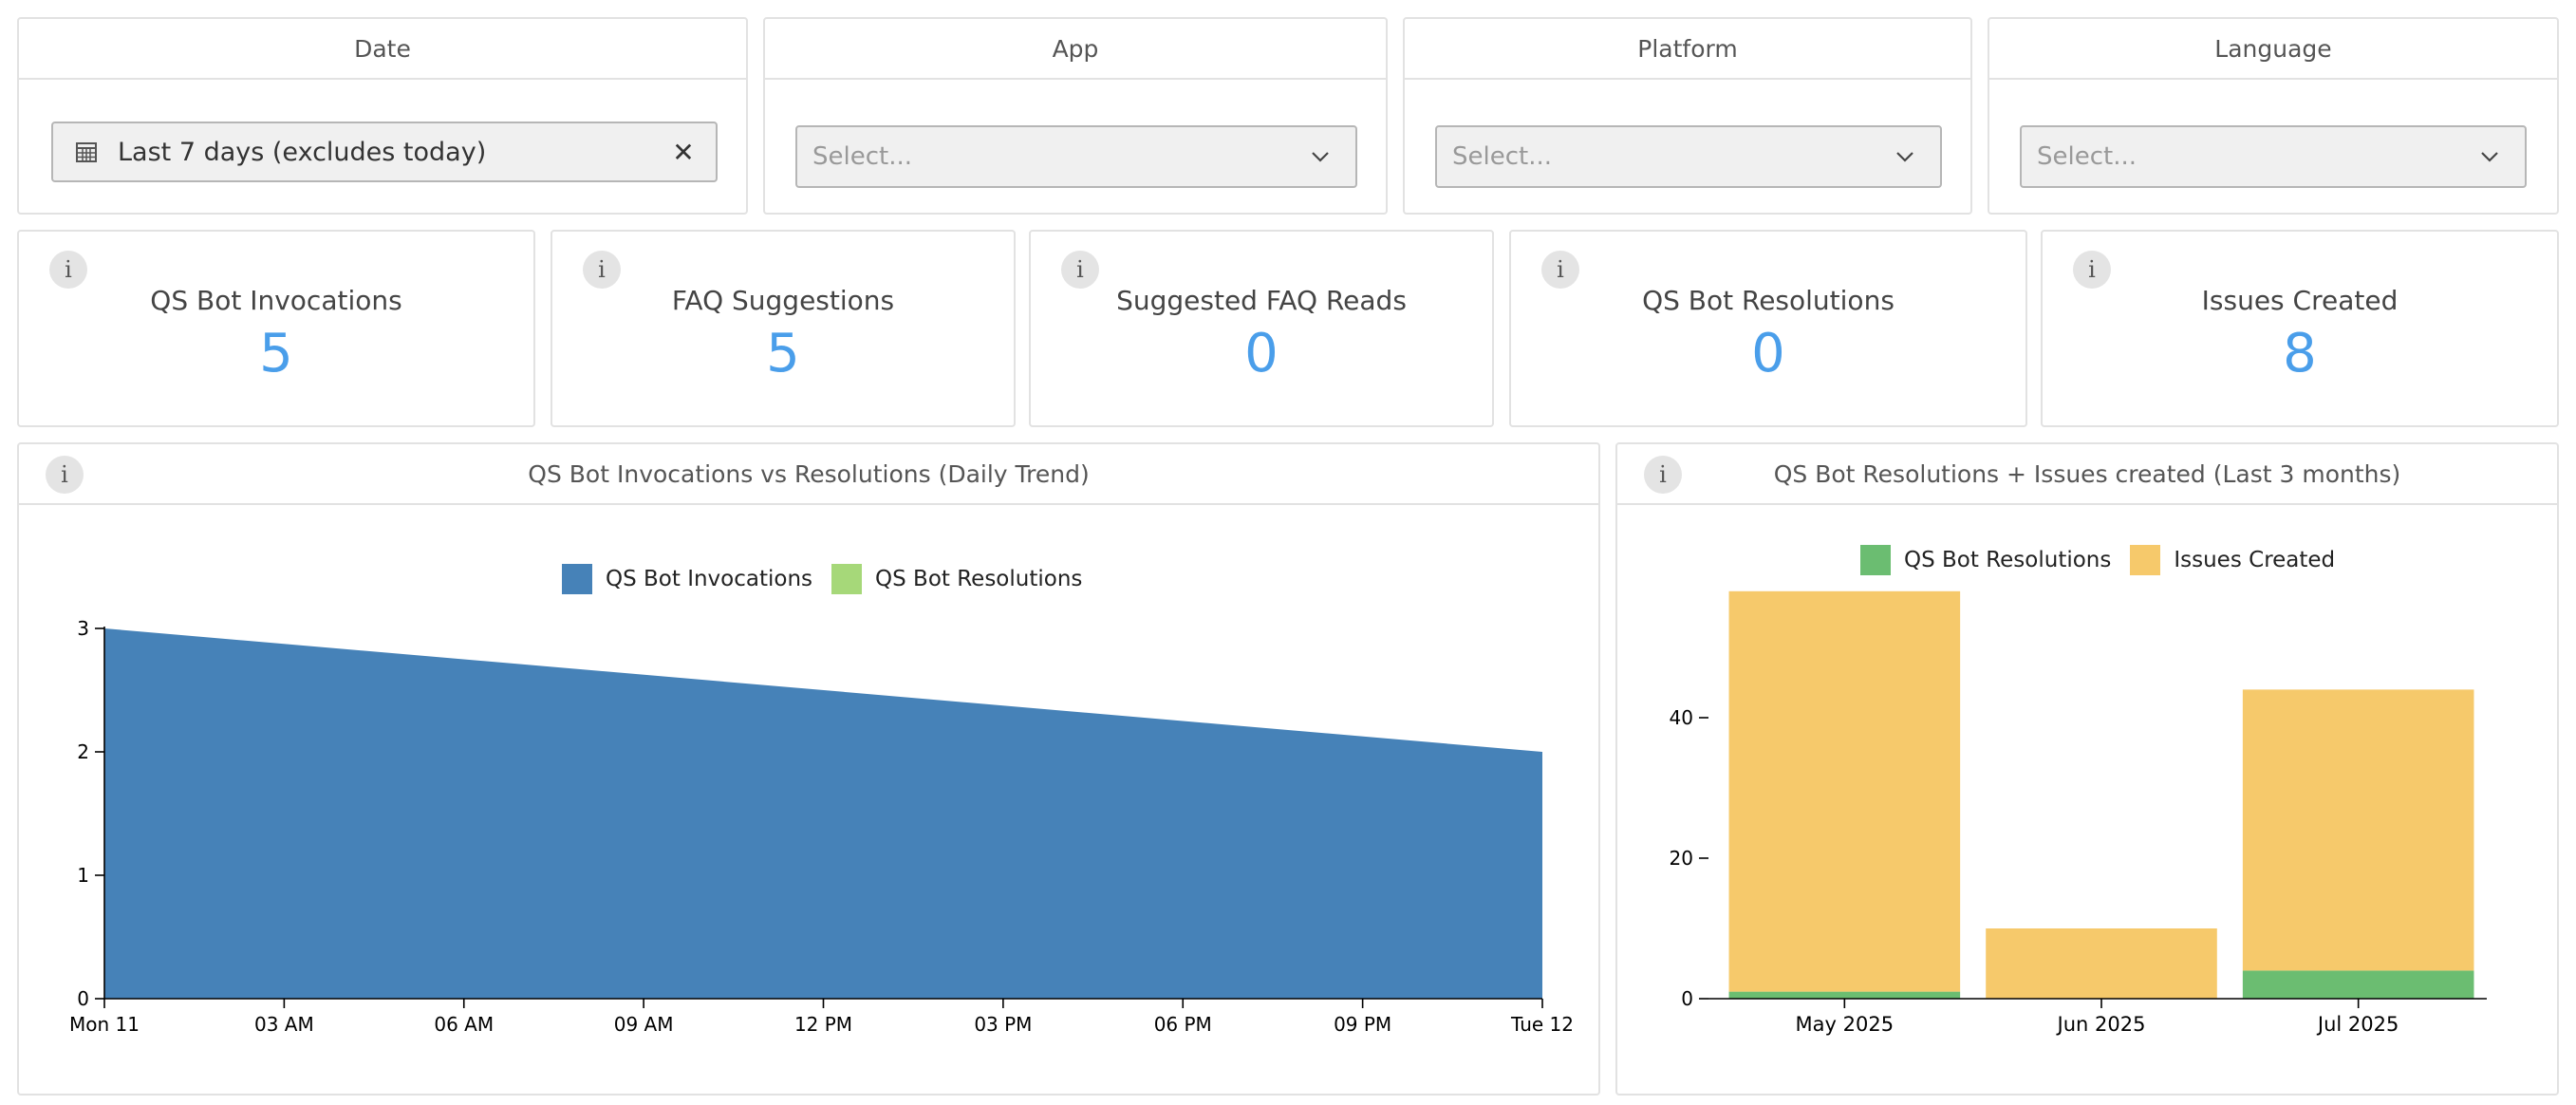 The width and height of the screenshot is (2576, 1105). I want to click on legend-label: QS Bot Invocations, so click(709, 579).